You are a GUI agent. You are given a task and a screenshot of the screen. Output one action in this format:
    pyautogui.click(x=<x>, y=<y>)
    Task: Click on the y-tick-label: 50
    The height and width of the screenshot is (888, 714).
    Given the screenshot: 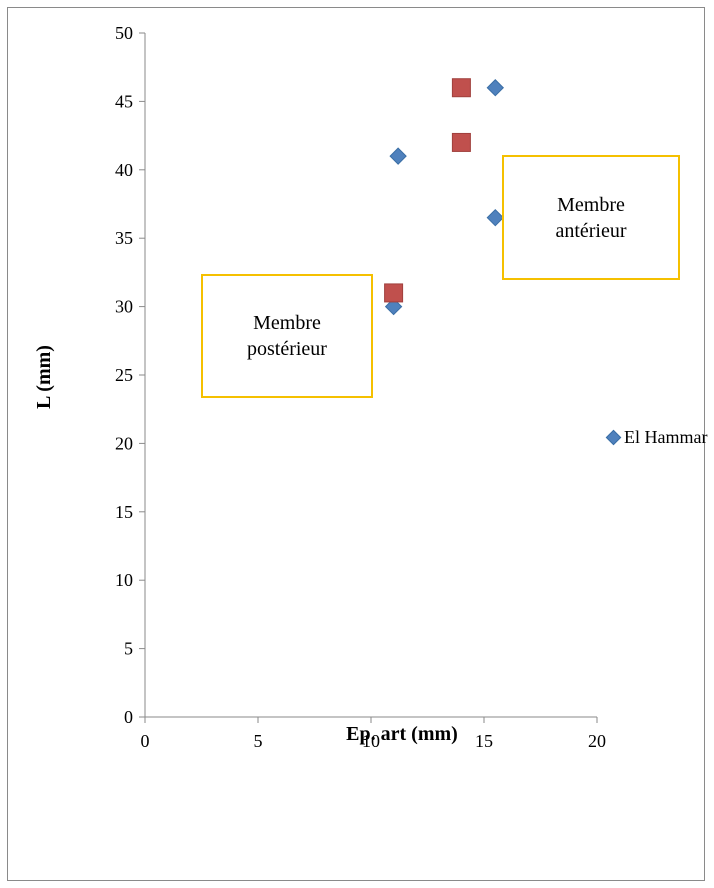 What is the action you would take?
    pyautogui.click(x=124, y=33)
    